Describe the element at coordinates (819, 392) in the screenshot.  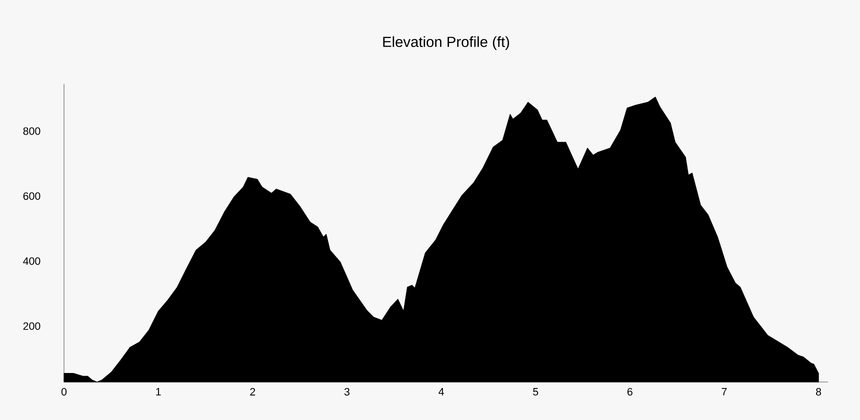
I see `x-tick-label: 8` at that location.